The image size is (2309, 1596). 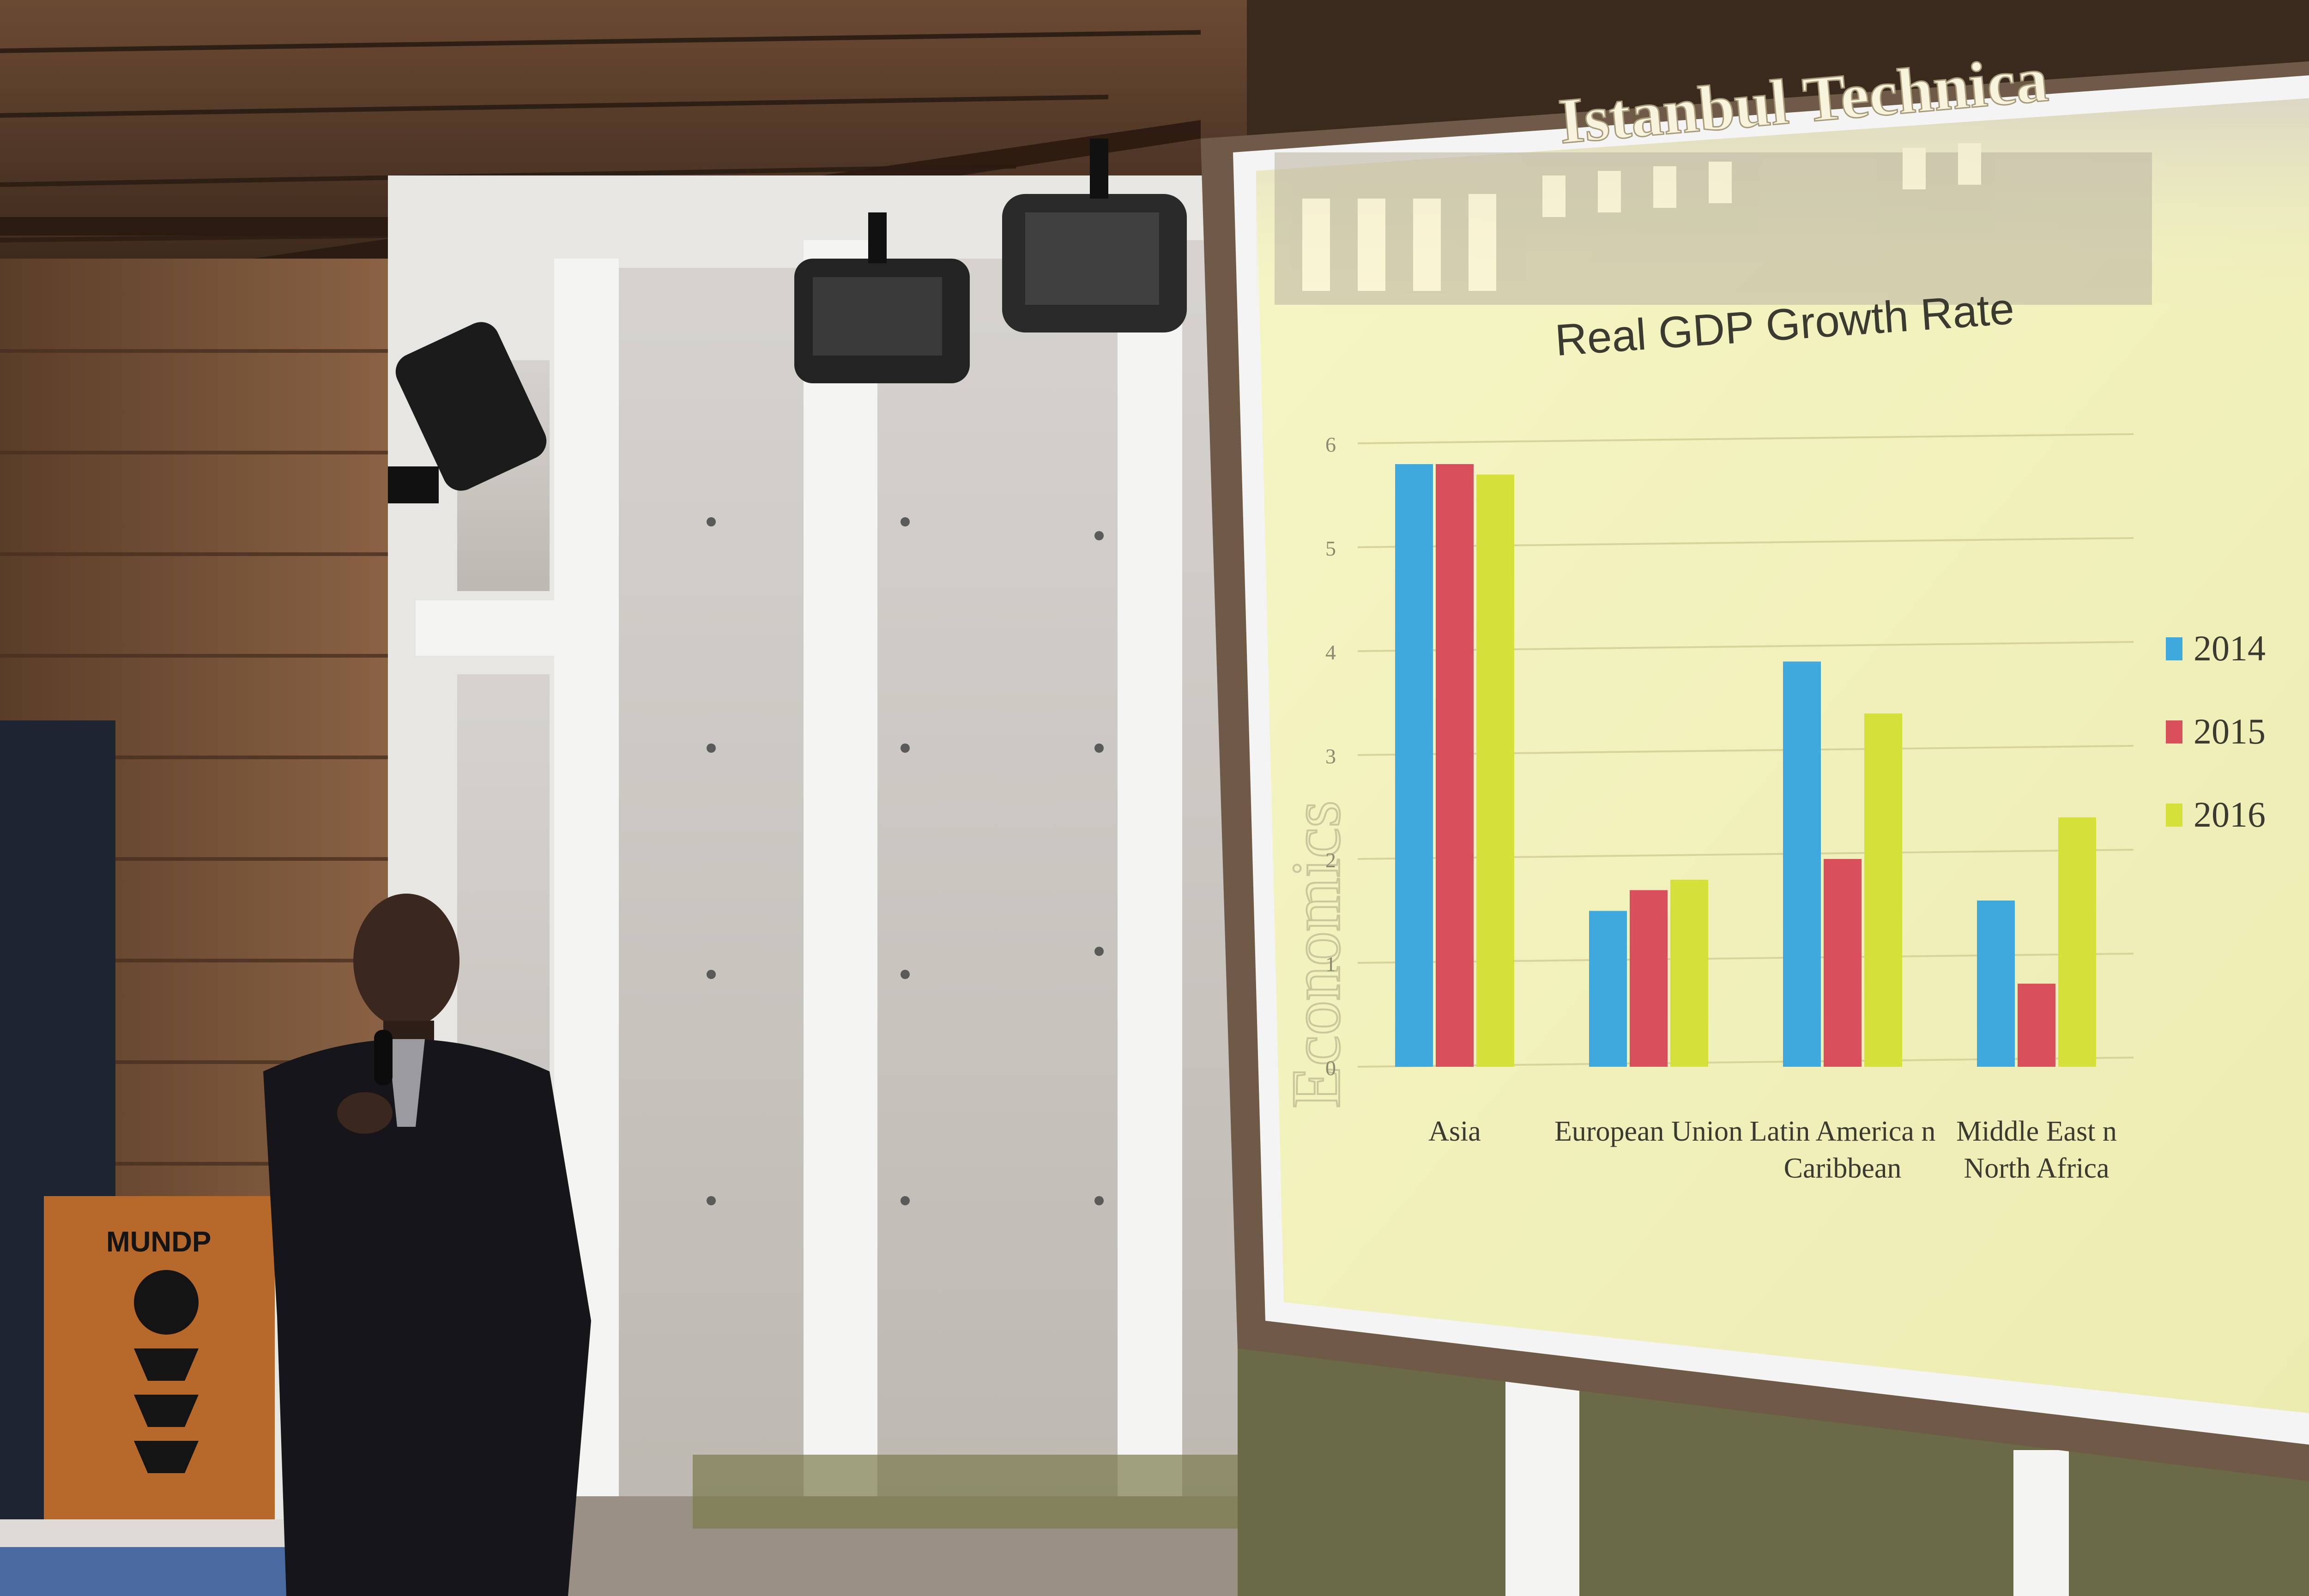 What do you see at coordinates (1331, 964) in the screenshot?
I see `y-tick-label: 1` at bounding box center [1331, 964].